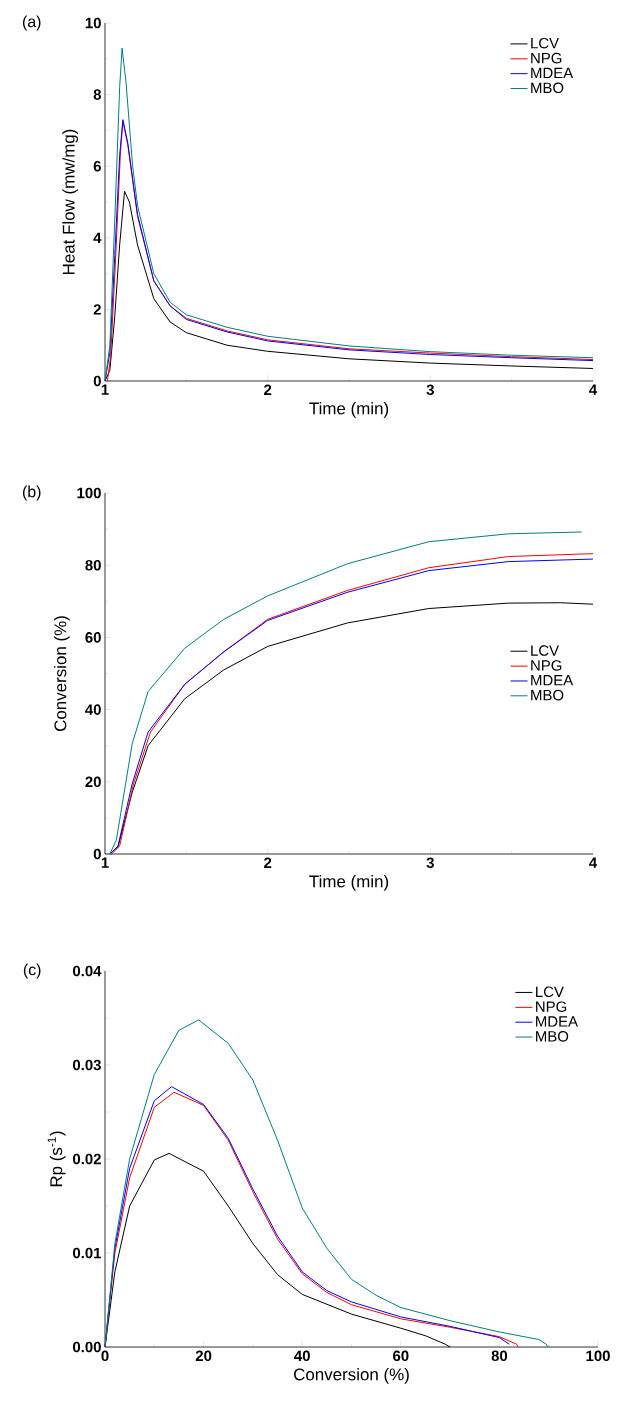 Image resolution: width=619 pixels, height=1406 pixels. What do you see at coordinates (93, 637) in the screenshot?
I see `y-tick-label: 60` at bounding box center [93, 637].